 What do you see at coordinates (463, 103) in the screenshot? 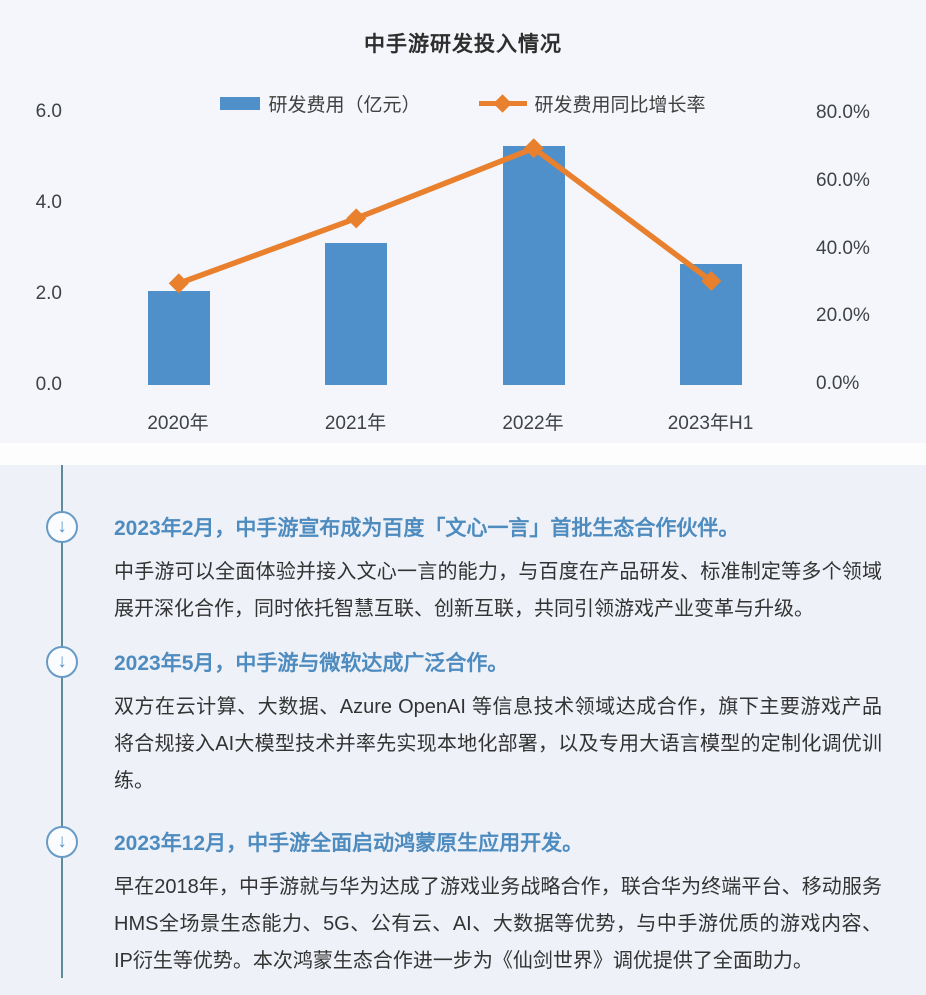
I see `chart-legend: 研发费用（亿元） 研发费用同比增长率` at bounding box center [463, 103].